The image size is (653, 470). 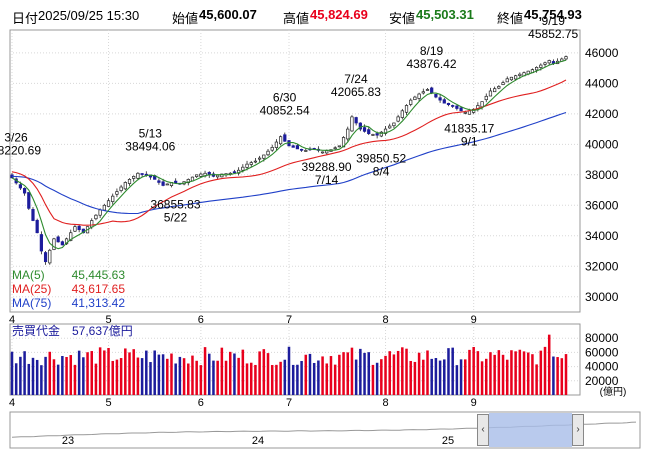 What do you see at coordinates (99, 289) in the screenshot?
I see `legend-ma-value: 43,617.65` at bounding box center [99, 289].